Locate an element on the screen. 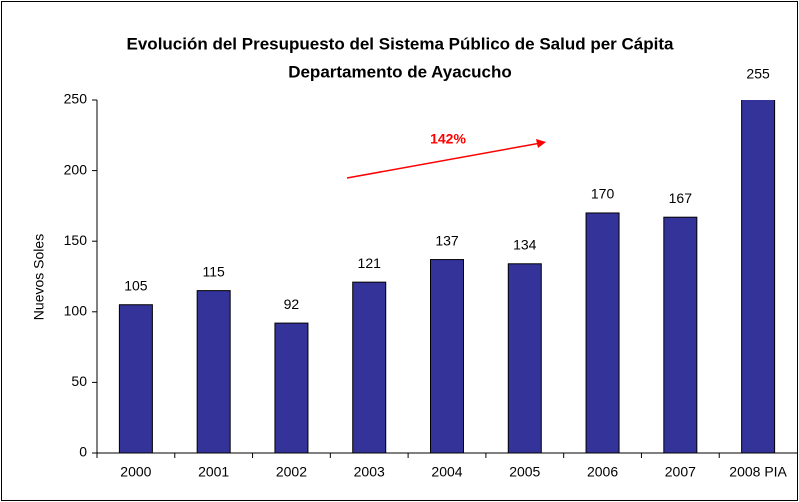  data-label: 167 is located at coordinates (681, 198).